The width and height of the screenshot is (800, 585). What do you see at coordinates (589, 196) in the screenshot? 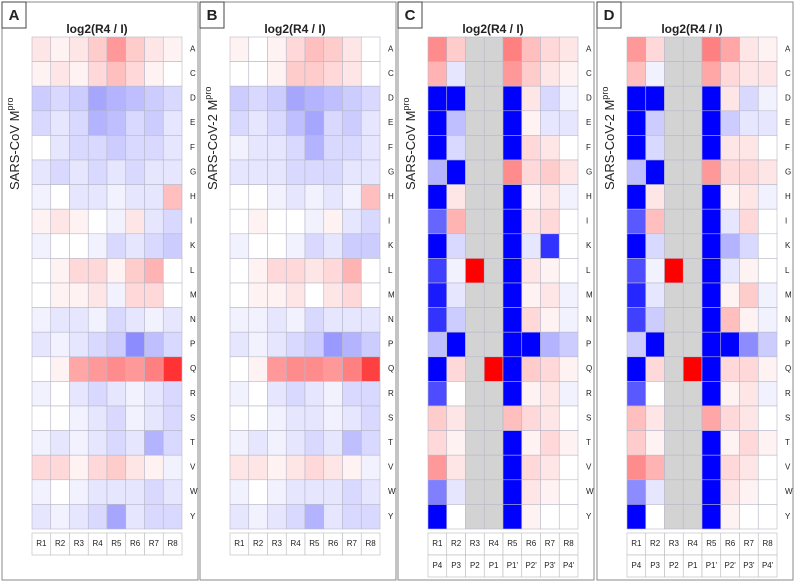
I see `row-label: H` at bounding box center [589, 196].